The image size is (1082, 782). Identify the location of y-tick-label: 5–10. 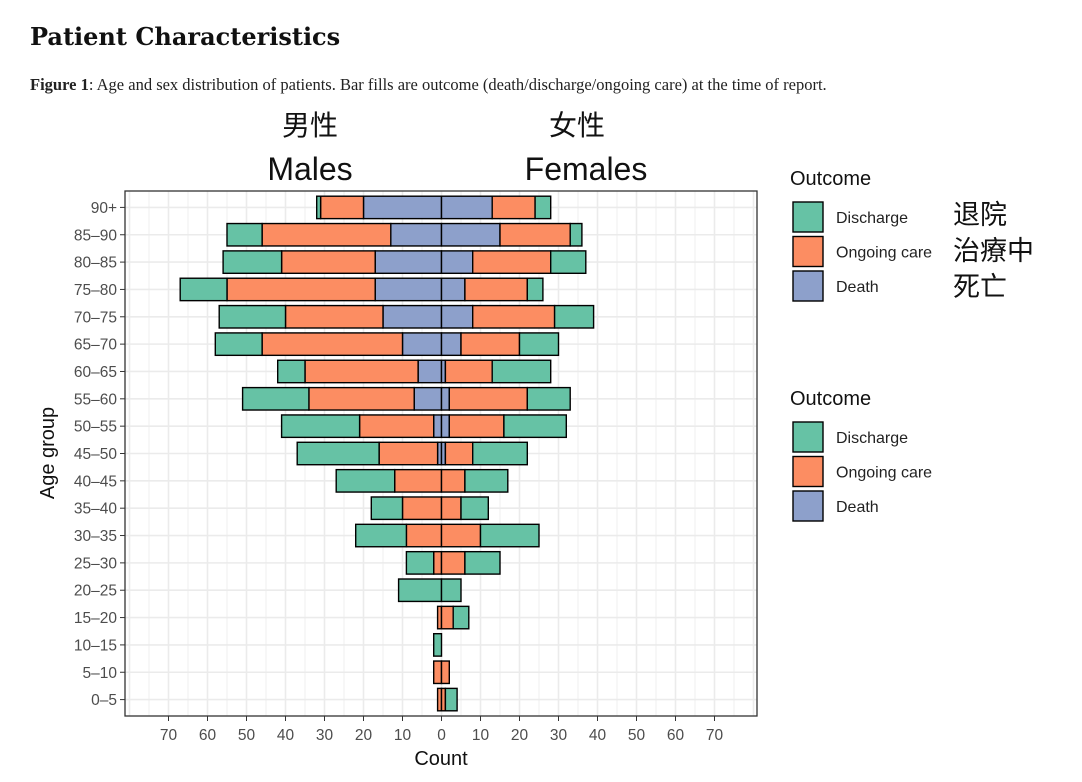
(100, 673).